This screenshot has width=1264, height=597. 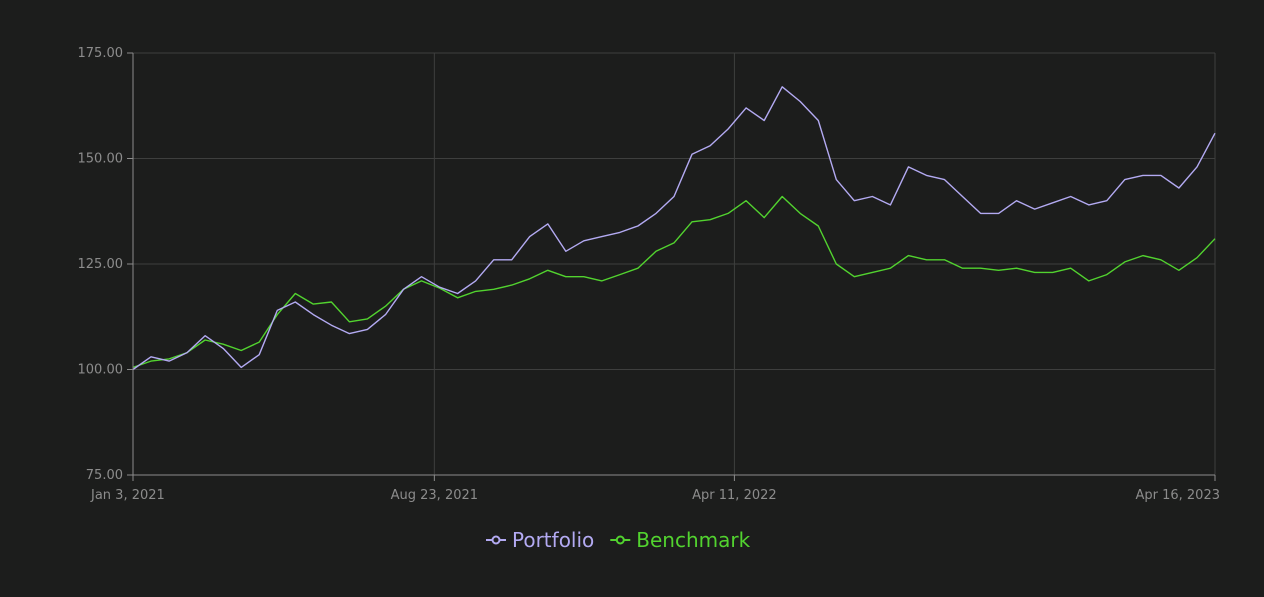 I want to click on x-tick-label: Apr 11, 2022, so click(x=734, y=495).